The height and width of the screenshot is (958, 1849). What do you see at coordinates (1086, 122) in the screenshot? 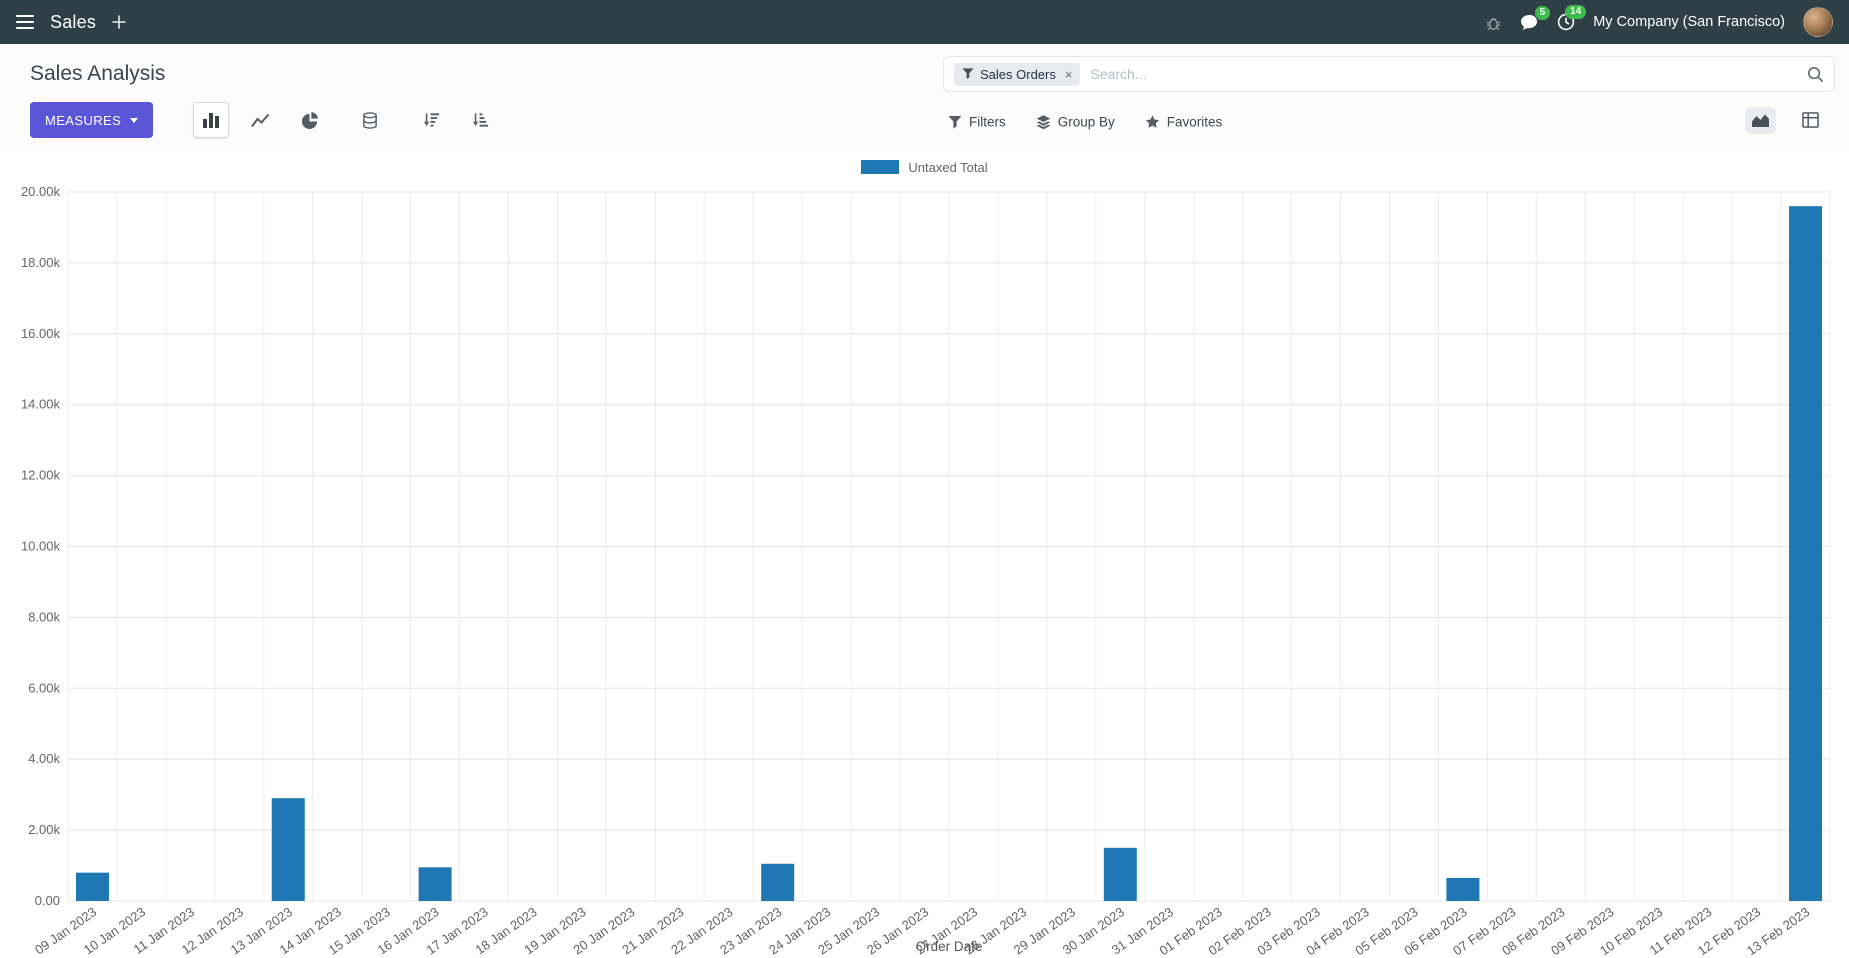
I see `group-by-label: Group By` at bounding box center [1086, 122].